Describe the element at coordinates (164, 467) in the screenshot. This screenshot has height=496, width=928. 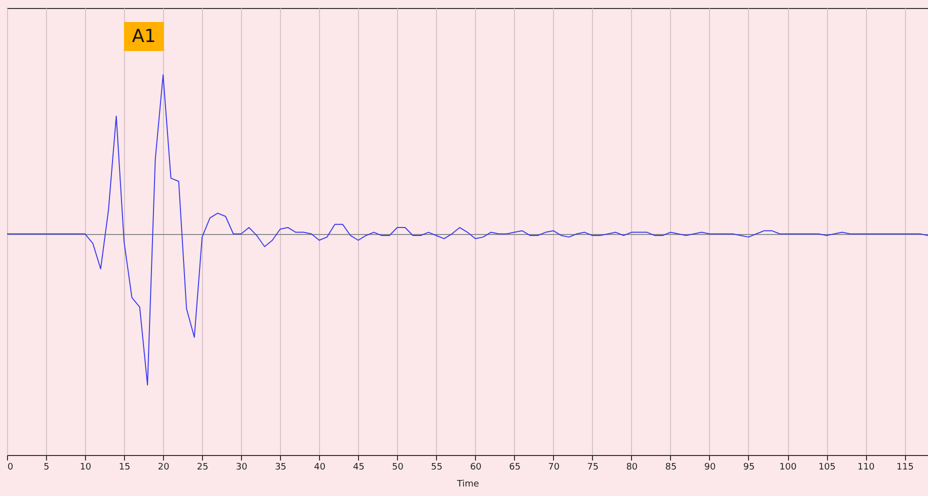
I see `x-tick-label: 20` at that location.